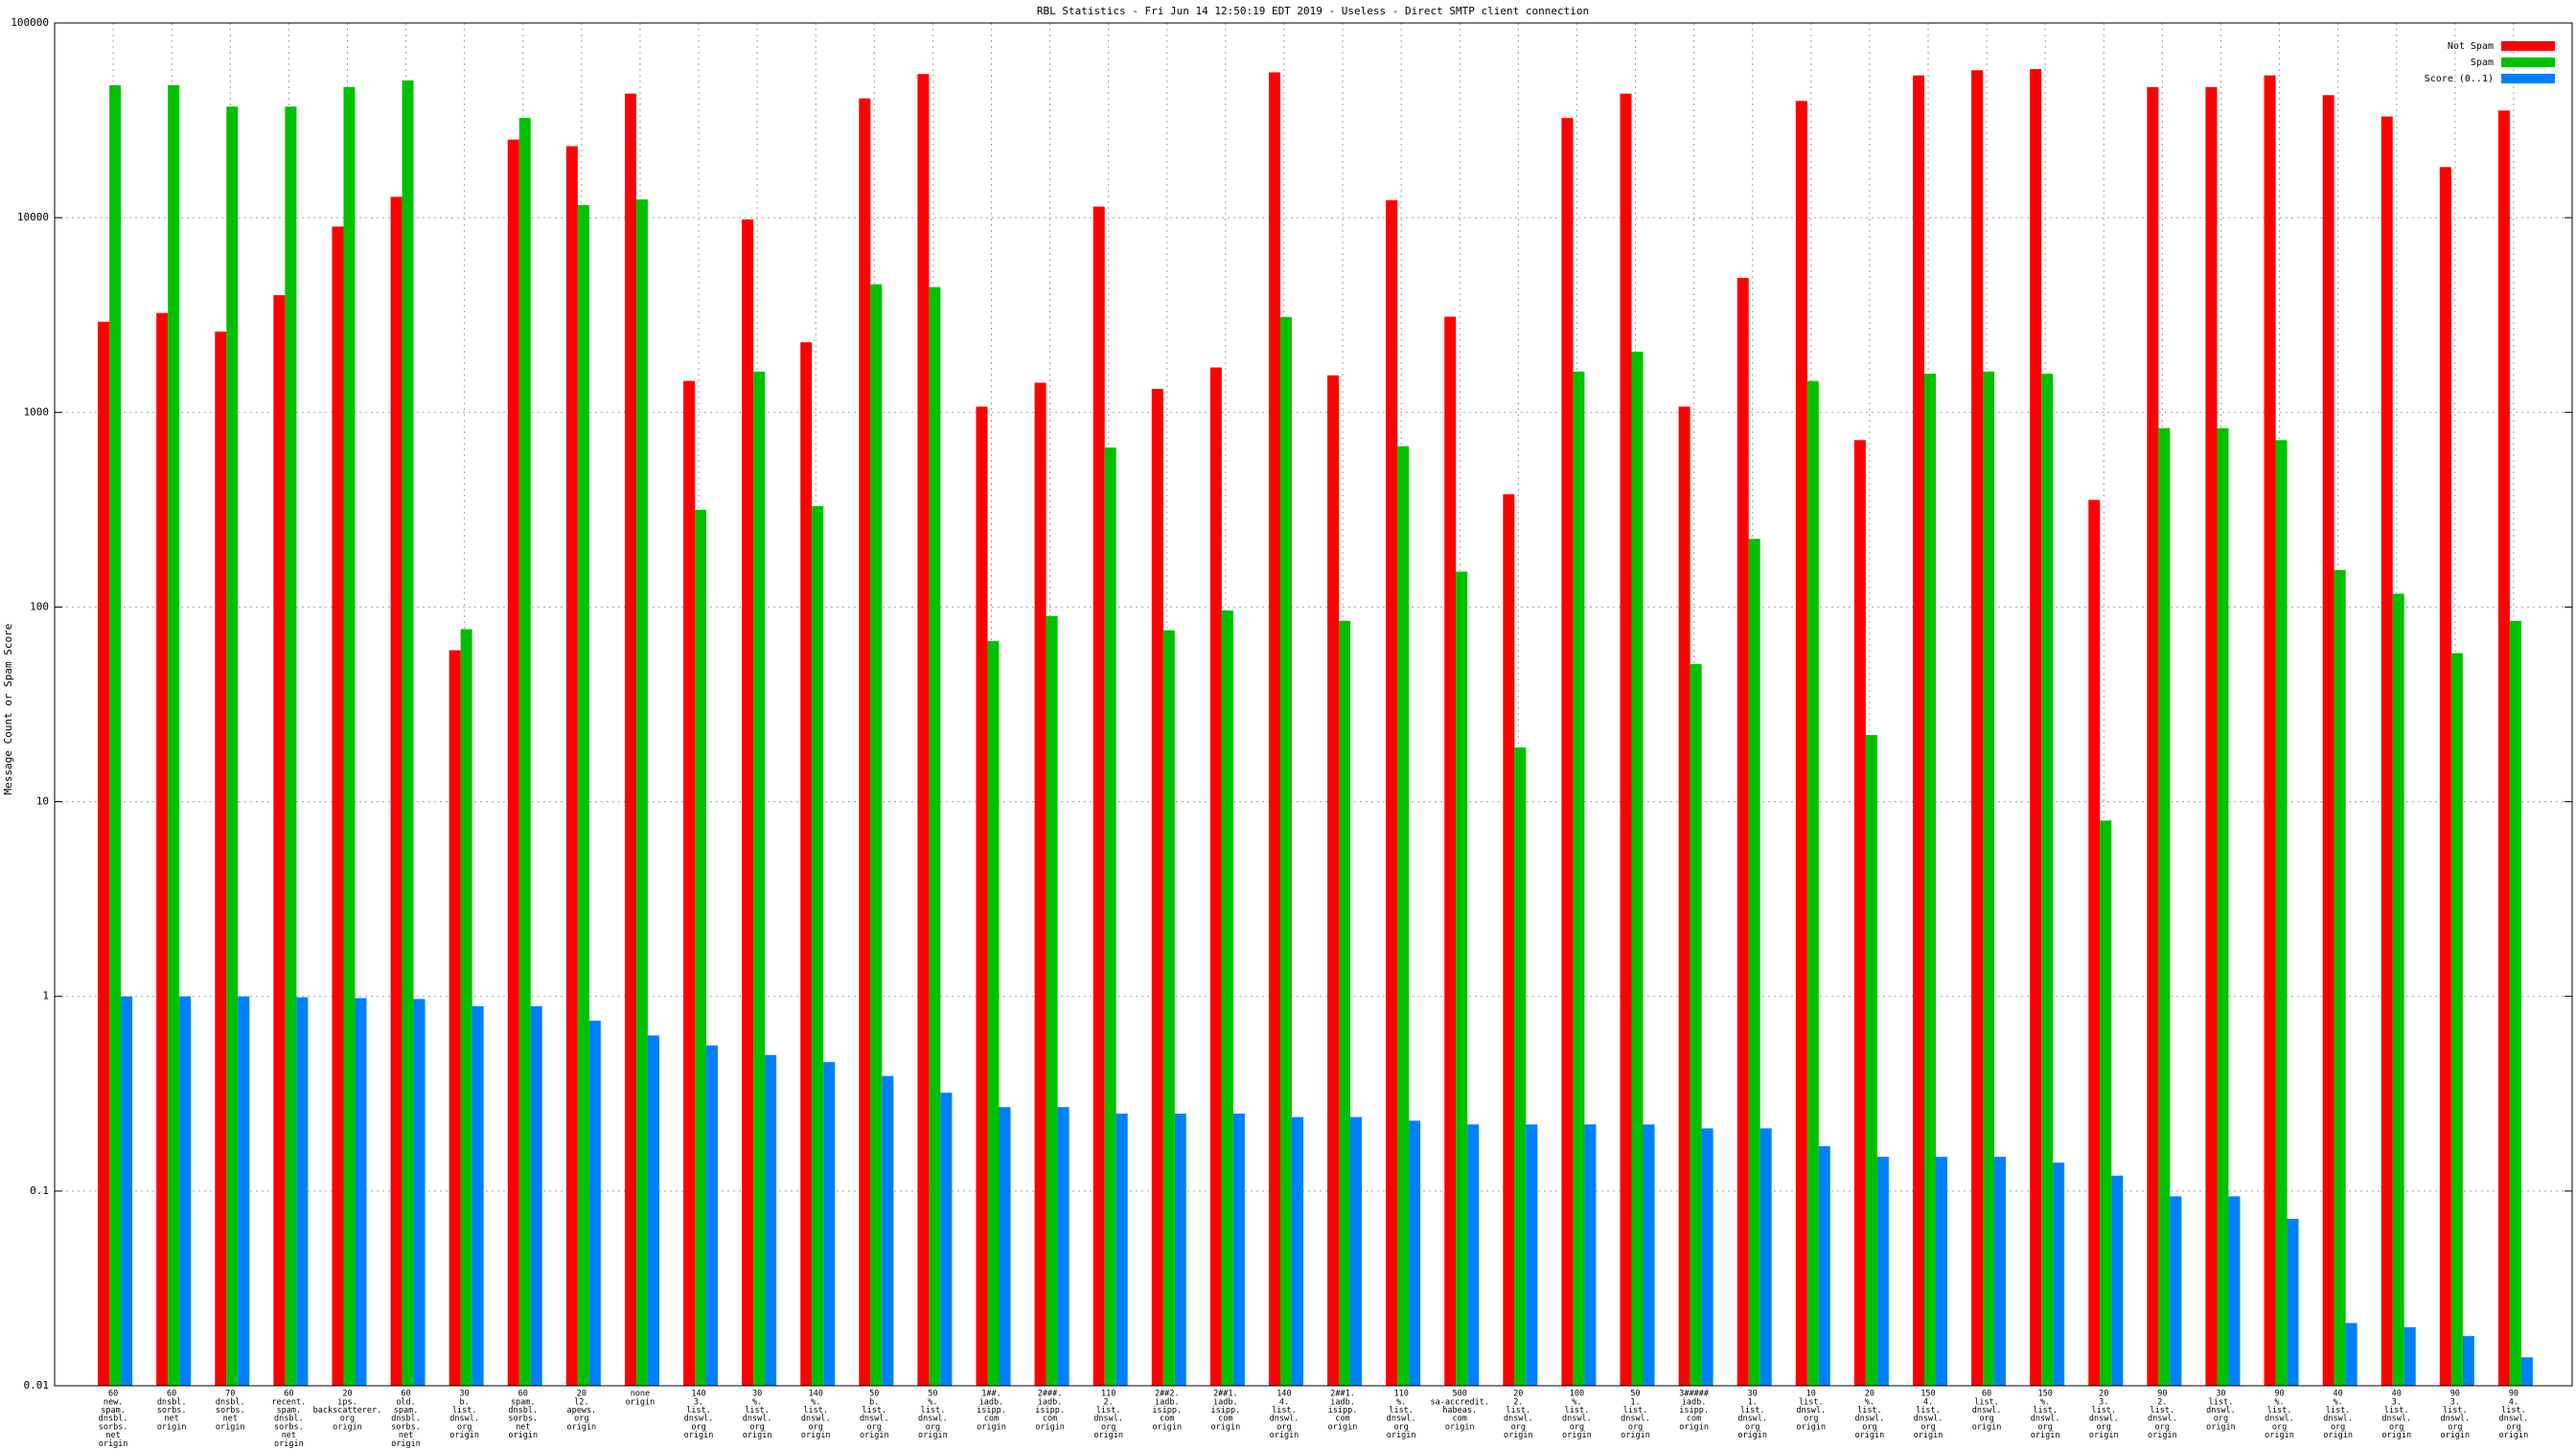 This screenshot has width=2576, height=1449. Describe the element at coordinates (2471, 46) in the screenshot. I see `legend-label: Not Spam` at that location.